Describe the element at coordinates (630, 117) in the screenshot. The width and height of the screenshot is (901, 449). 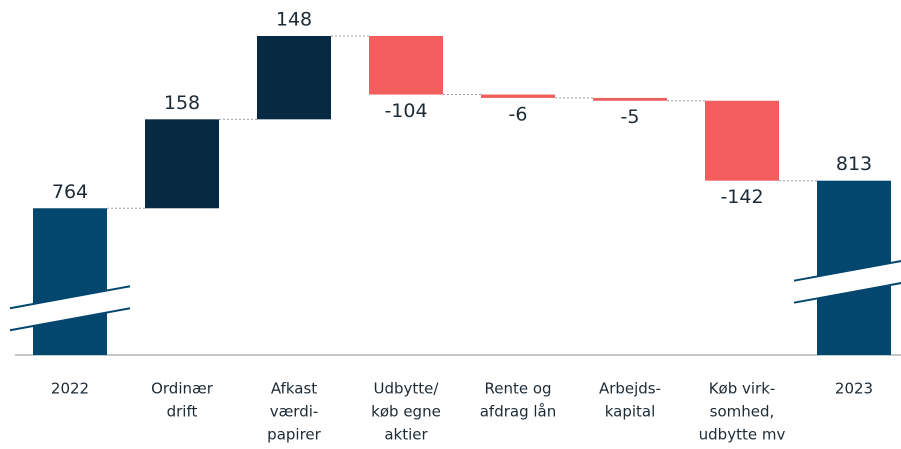
I see `value-label: -5` at that location.